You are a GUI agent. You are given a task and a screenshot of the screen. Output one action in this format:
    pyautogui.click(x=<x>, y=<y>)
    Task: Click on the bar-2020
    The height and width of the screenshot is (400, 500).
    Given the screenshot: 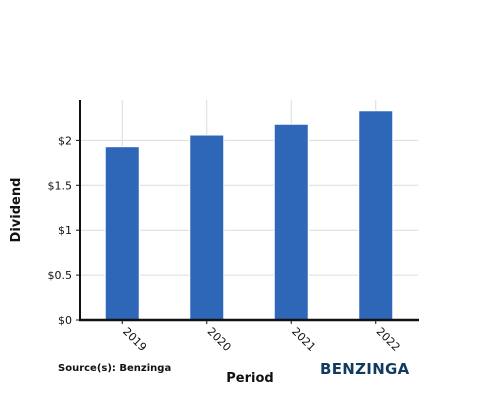 What is the action you would take?
    pyautogui.click(x=207, y=227)
    